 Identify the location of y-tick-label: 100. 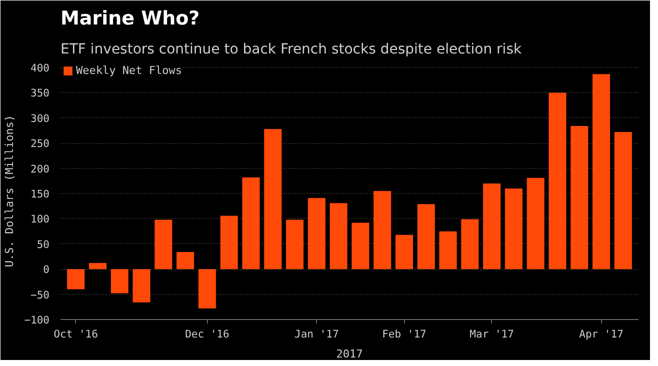
(40, 220).